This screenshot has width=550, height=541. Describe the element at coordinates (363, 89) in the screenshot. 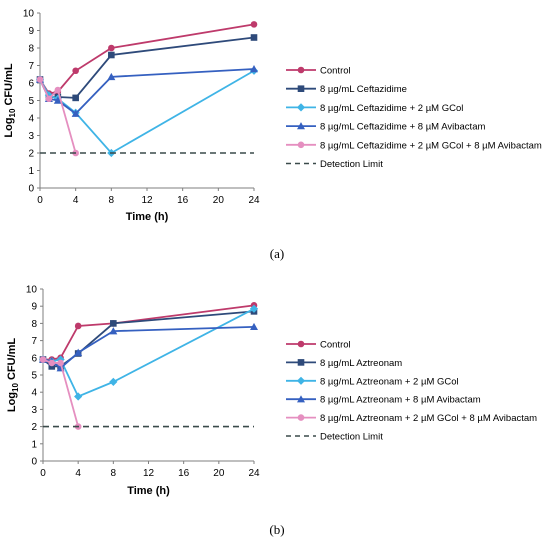

I see `legend-label: 8 µg/mL Ceftazidime` at that location.